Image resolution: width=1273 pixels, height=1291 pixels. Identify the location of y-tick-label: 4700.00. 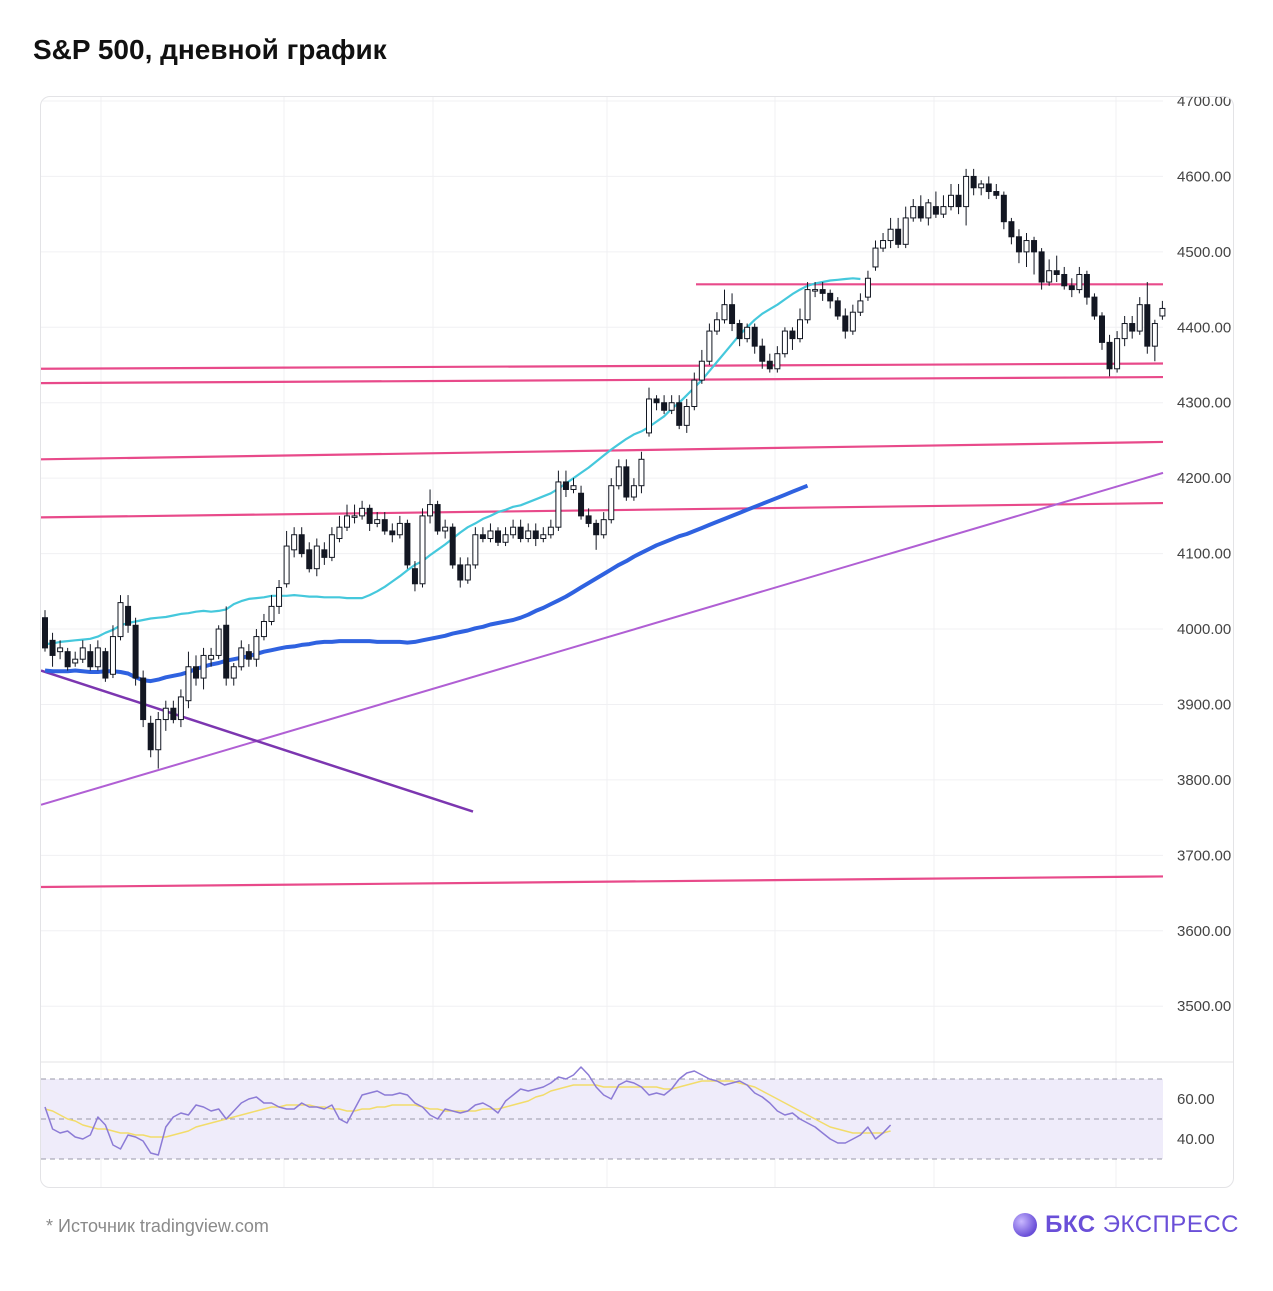
(1204, 103).